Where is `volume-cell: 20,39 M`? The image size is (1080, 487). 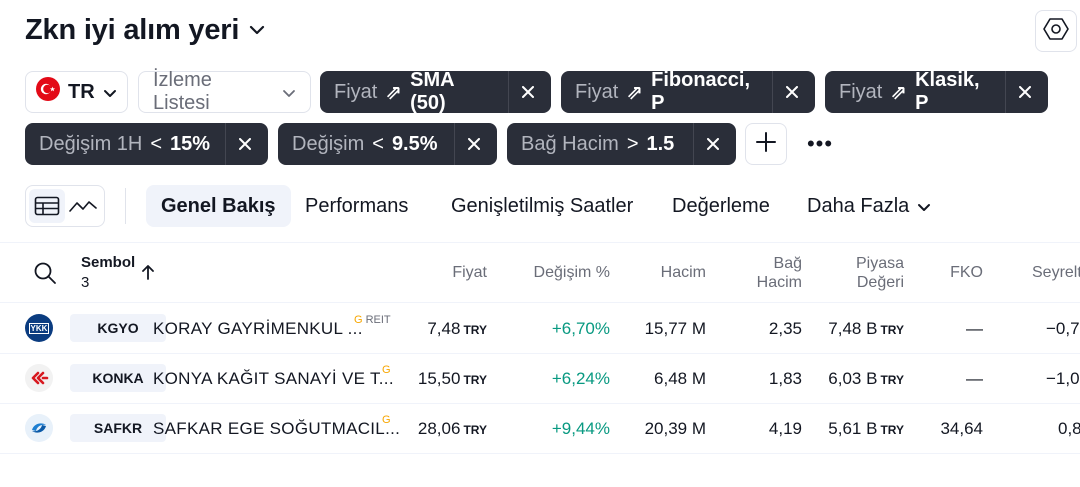
volume-cell: 20,39 M is located at coordinates (675, 428).